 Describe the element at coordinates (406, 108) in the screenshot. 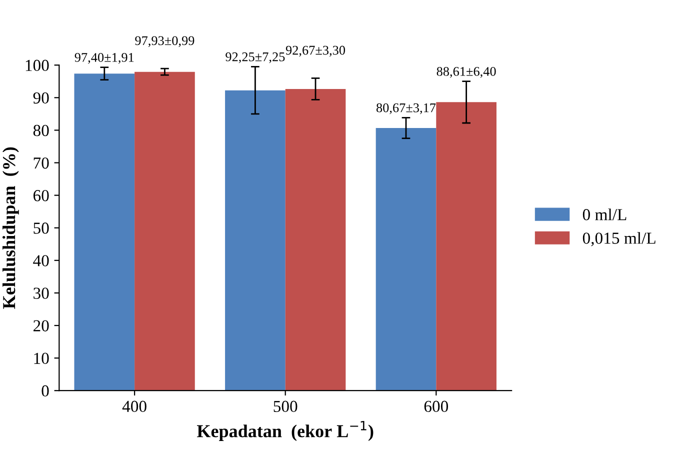

I see `data-label: 80,67±3,17` at that location.